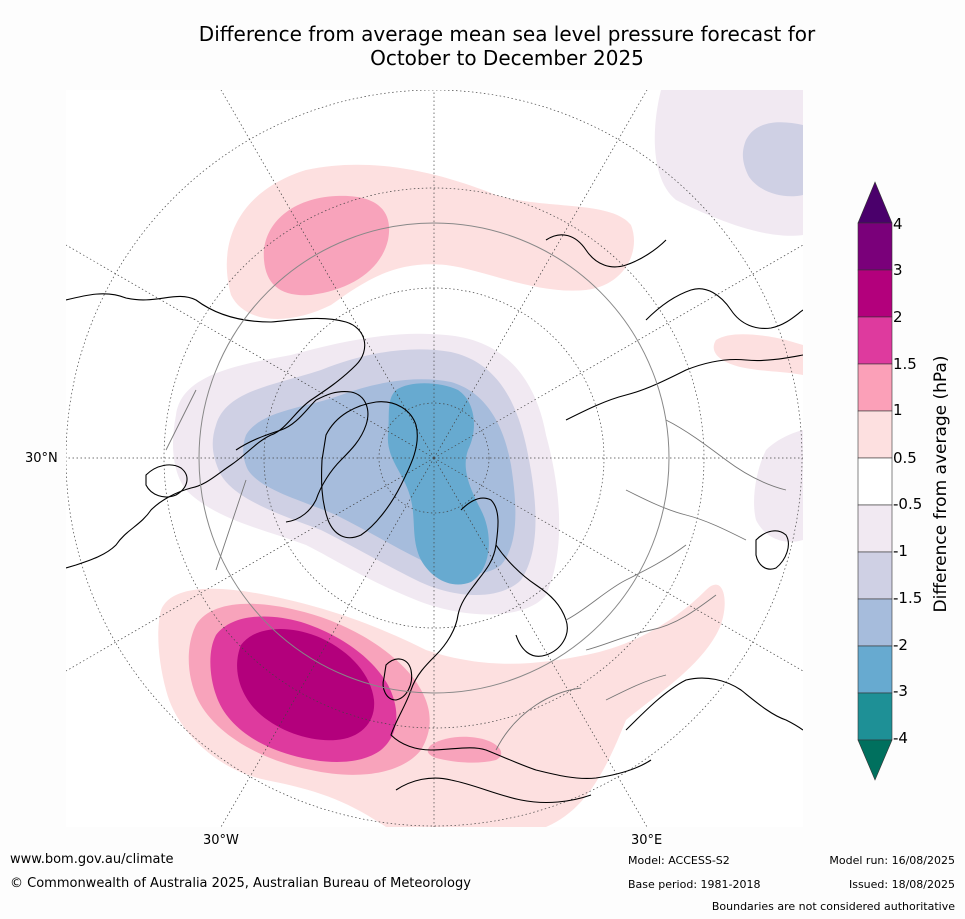 This screenshot has height=919, width=965. What do you see at coordinates (875, 202) in the screenshot?
I see `colorbar-arrow-top` at bounding box center [875, 202].